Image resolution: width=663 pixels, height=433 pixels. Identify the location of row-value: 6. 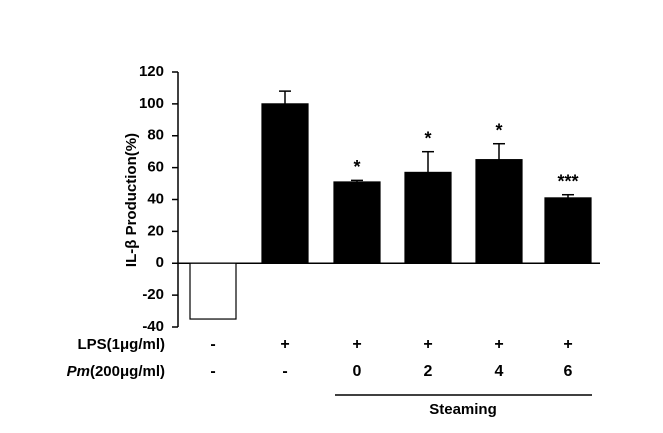
(568, 371).